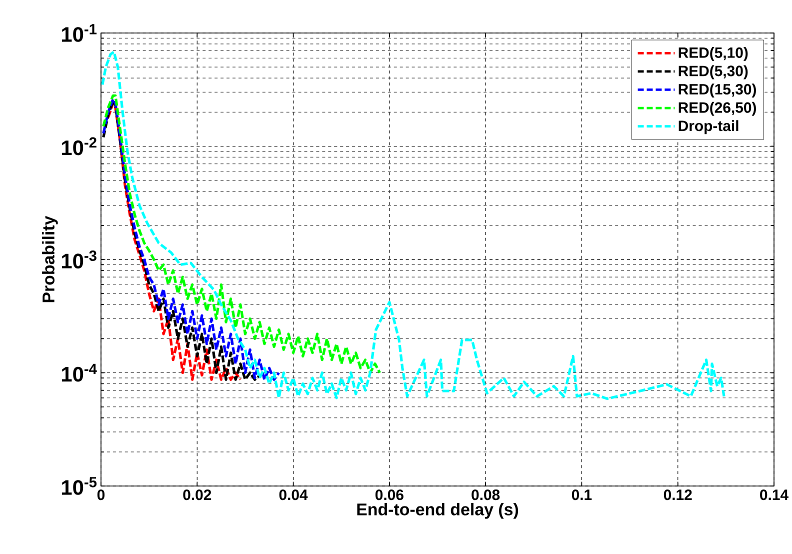 Image resolution: width=792 pixels, height=554 pixels. What do you see at coordinates (582, 495) in the screenshot?
I see `x-tick-label: 0.1` at bounding box center [582, 495].